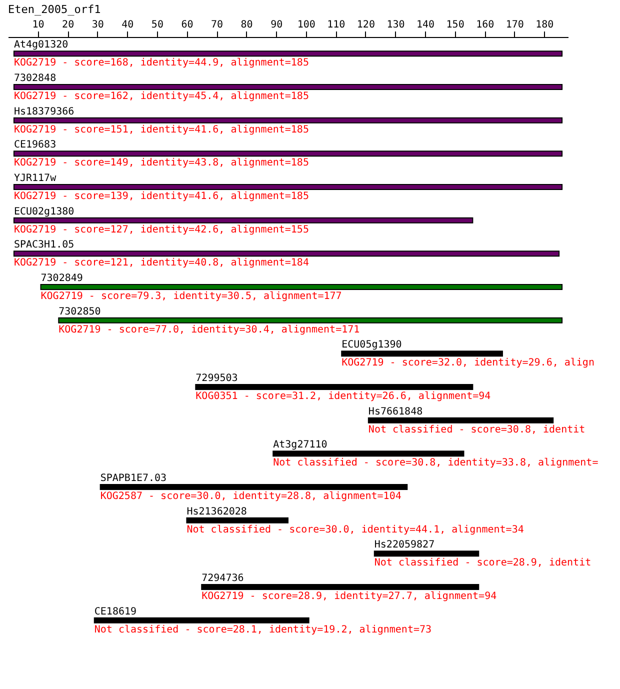 The height and width of the screenshot is (689, 620). I want to click on y-tick-label: SPAPB1E7.03, so click(133, 478).